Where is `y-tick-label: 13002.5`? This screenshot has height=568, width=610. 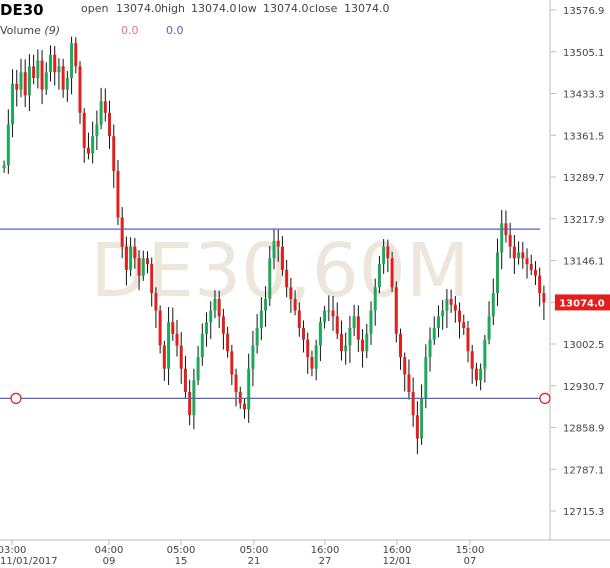 y-tick-label: 13002.5 is located at coordinates (583, 345).